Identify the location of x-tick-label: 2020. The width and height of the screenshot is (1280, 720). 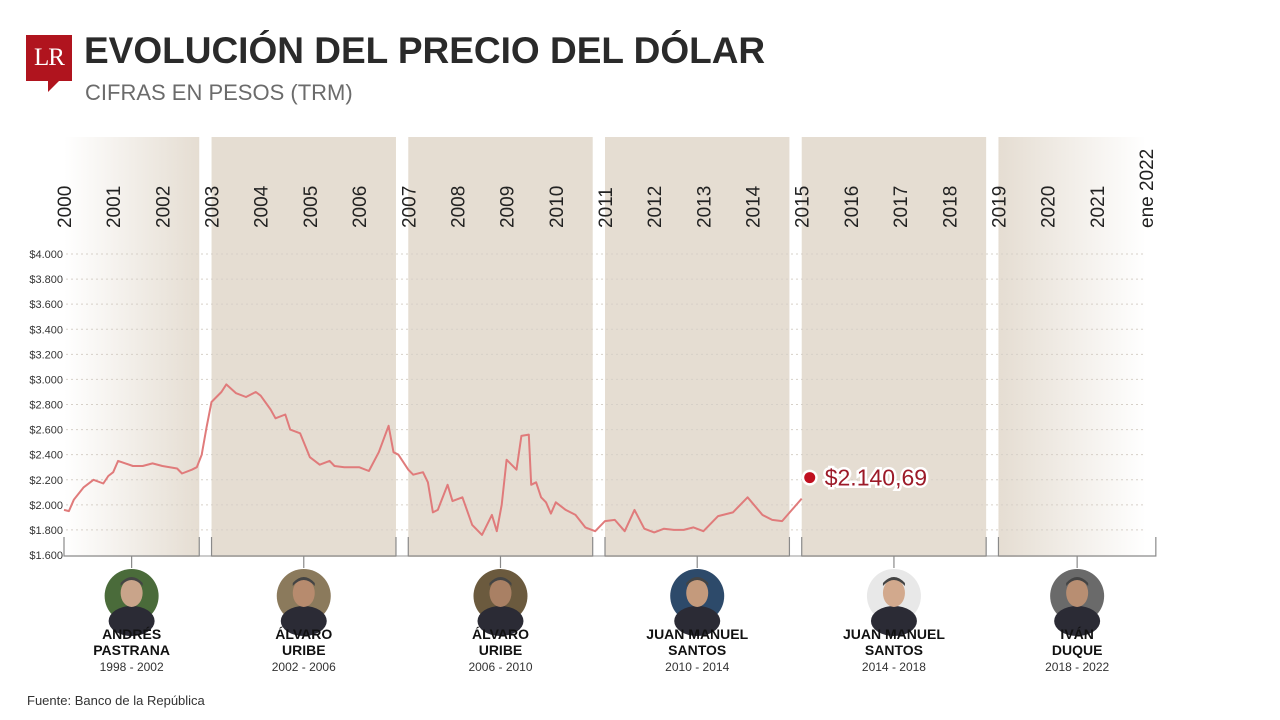
(1049, 207).